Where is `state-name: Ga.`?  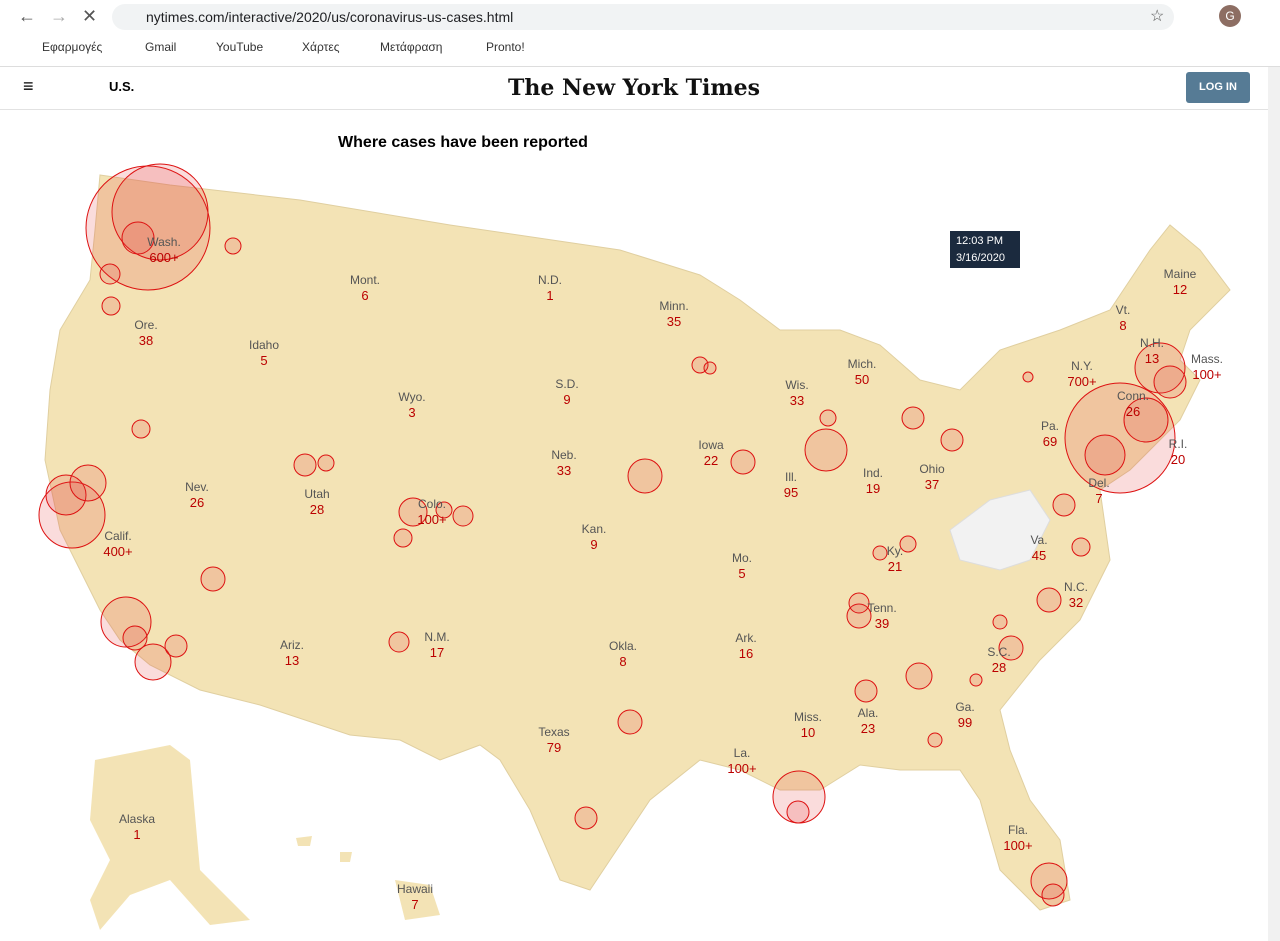
state-name: Ga. is located at coordinates (964, 707).